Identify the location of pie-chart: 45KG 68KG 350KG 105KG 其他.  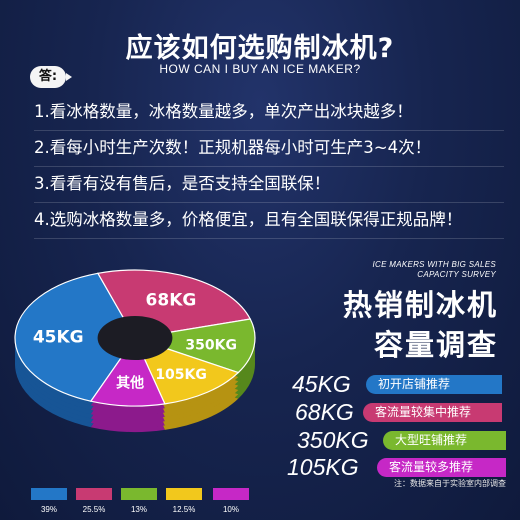
(135, 350).